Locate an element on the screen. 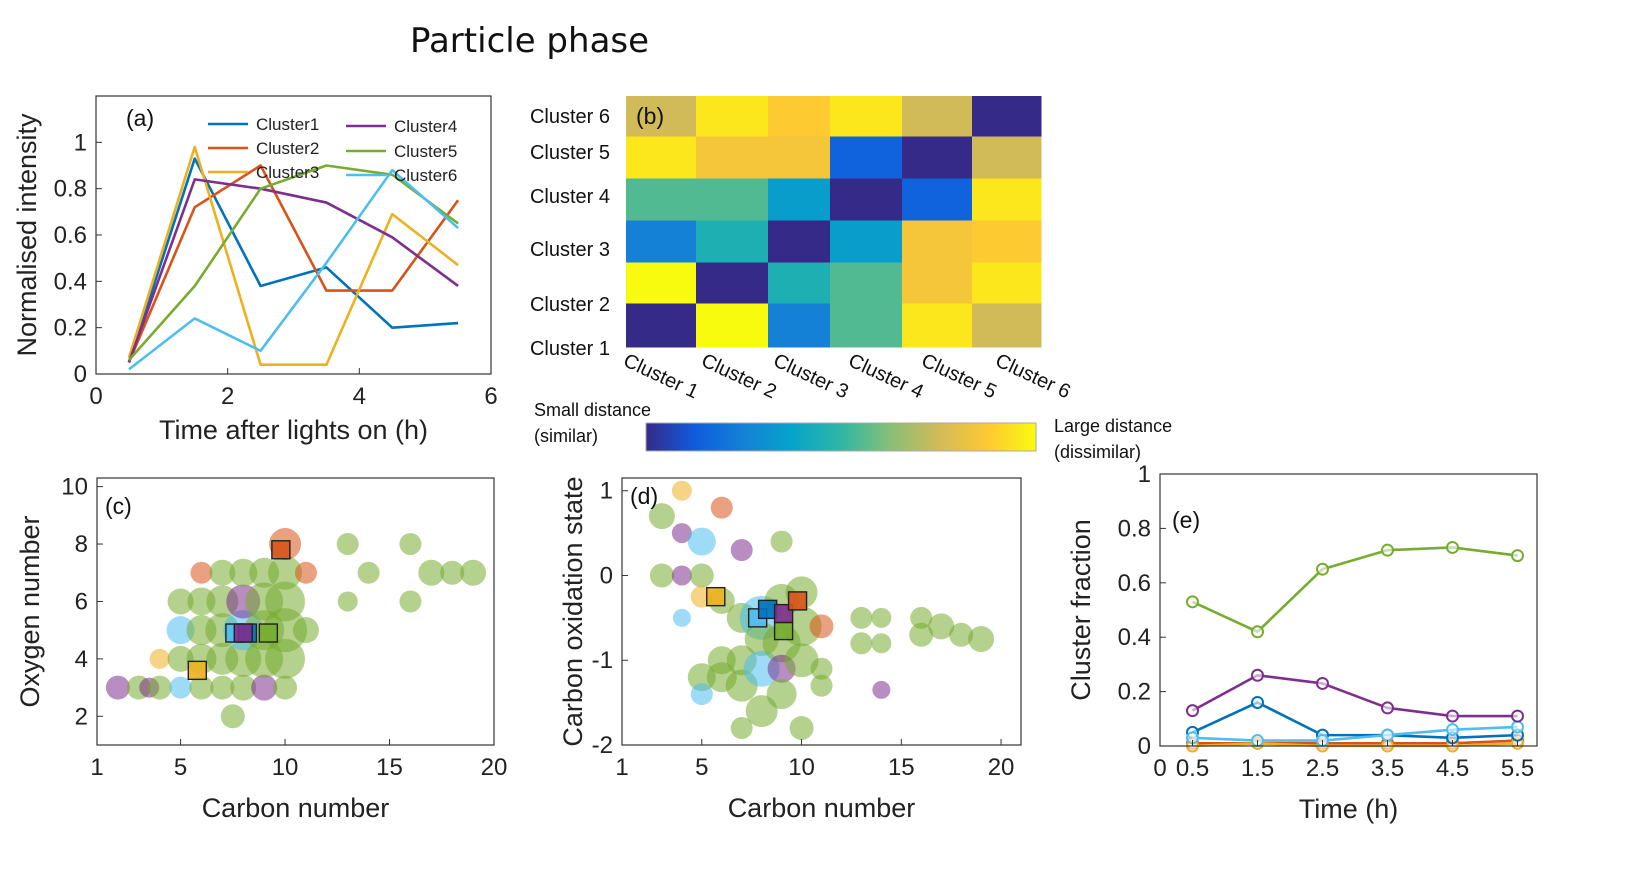 The height and width of the screenshot is (883, 1641). x-tick-label: 4 is located at coordinates (359, 396).